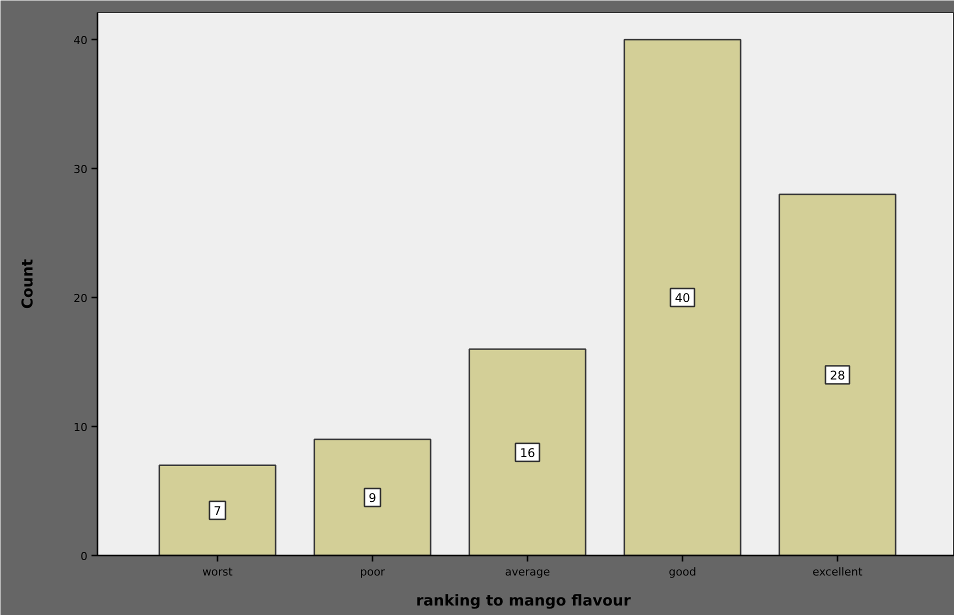 The image size is (954, 615). What do you see at coordinates (682, 572) in the screenshot?
I see `x-tick-label: good` at bounding box center [682, 572].